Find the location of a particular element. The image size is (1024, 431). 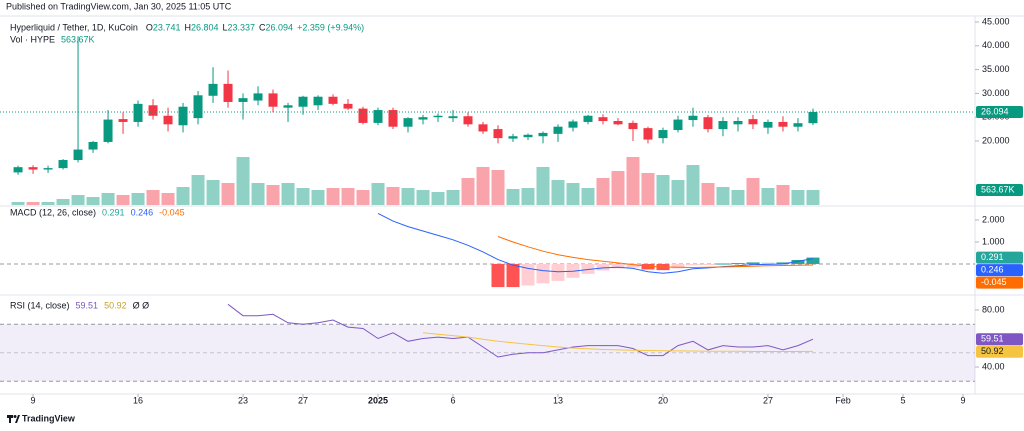

legend-text: C is located at coordinates (262, 27).